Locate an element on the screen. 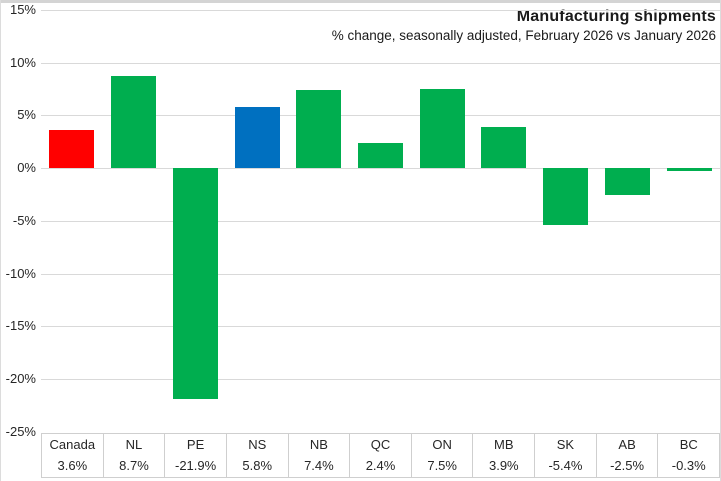 The height and width of the screenshot is (481, 721). value-label: -0.3% is located at coordinates (688, 465).